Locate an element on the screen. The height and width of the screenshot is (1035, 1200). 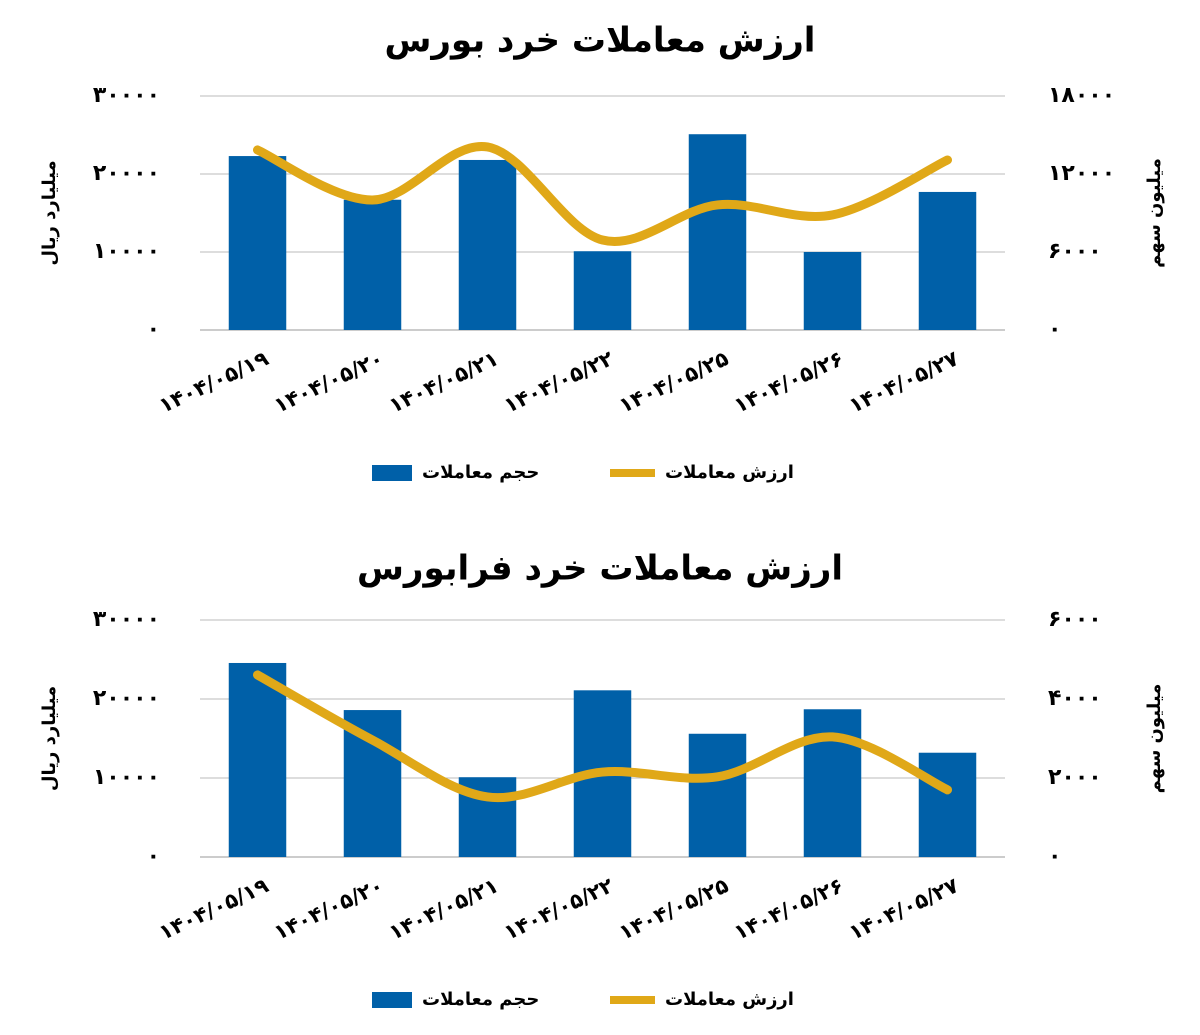
y2-tick-label: ۱۸۰۰۰ is located at coordinates (1081, 95).